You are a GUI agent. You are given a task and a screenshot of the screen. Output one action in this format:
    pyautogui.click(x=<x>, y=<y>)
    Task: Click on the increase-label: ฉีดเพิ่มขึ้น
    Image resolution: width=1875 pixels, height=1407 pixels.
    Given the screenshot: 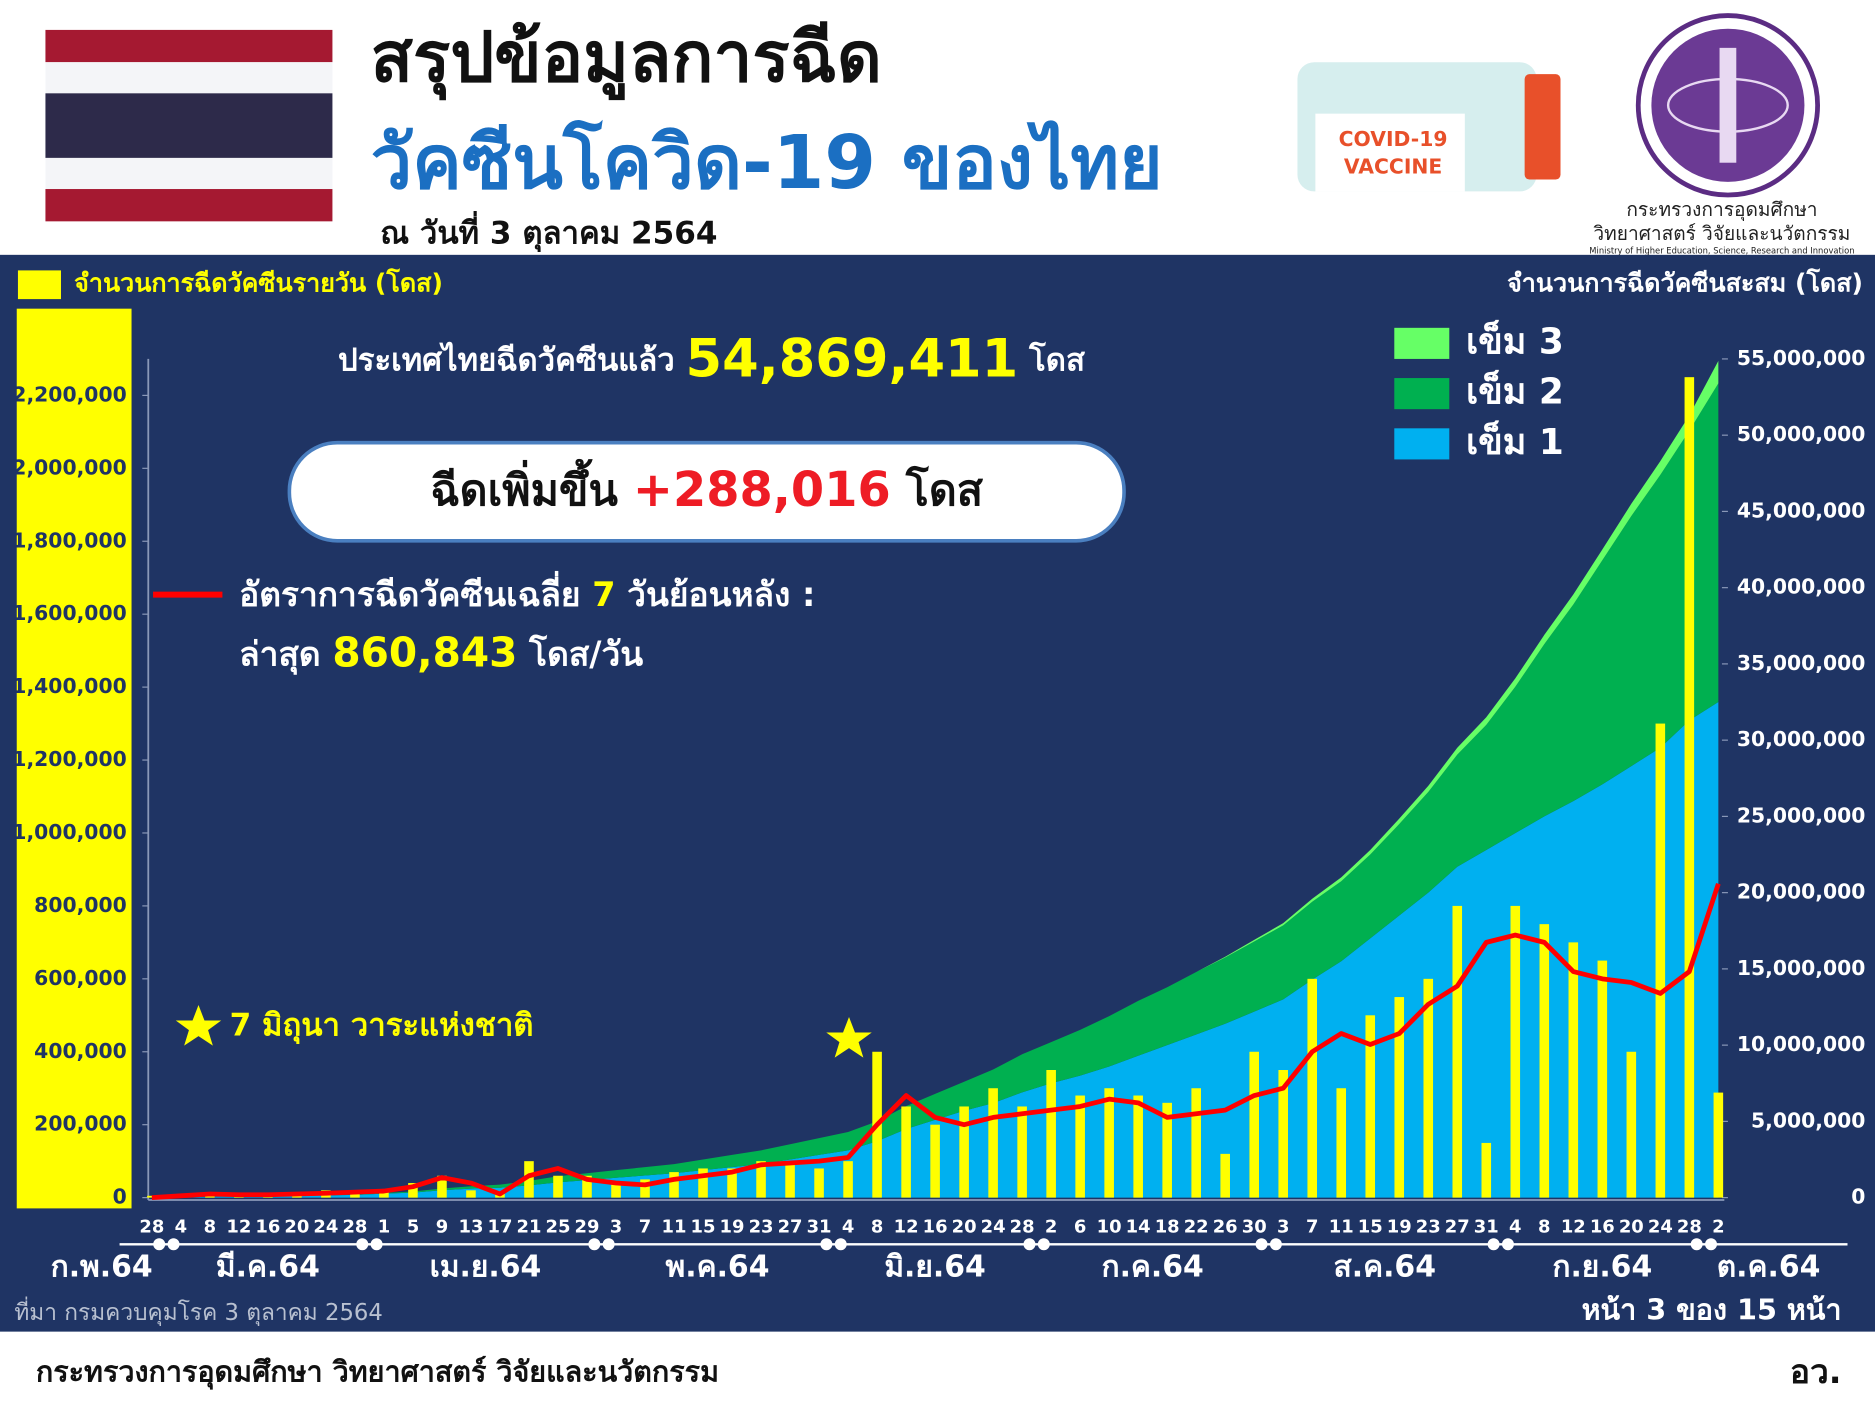 What is the action you would take?
    pyautogui.click(x=524, y=486)
    